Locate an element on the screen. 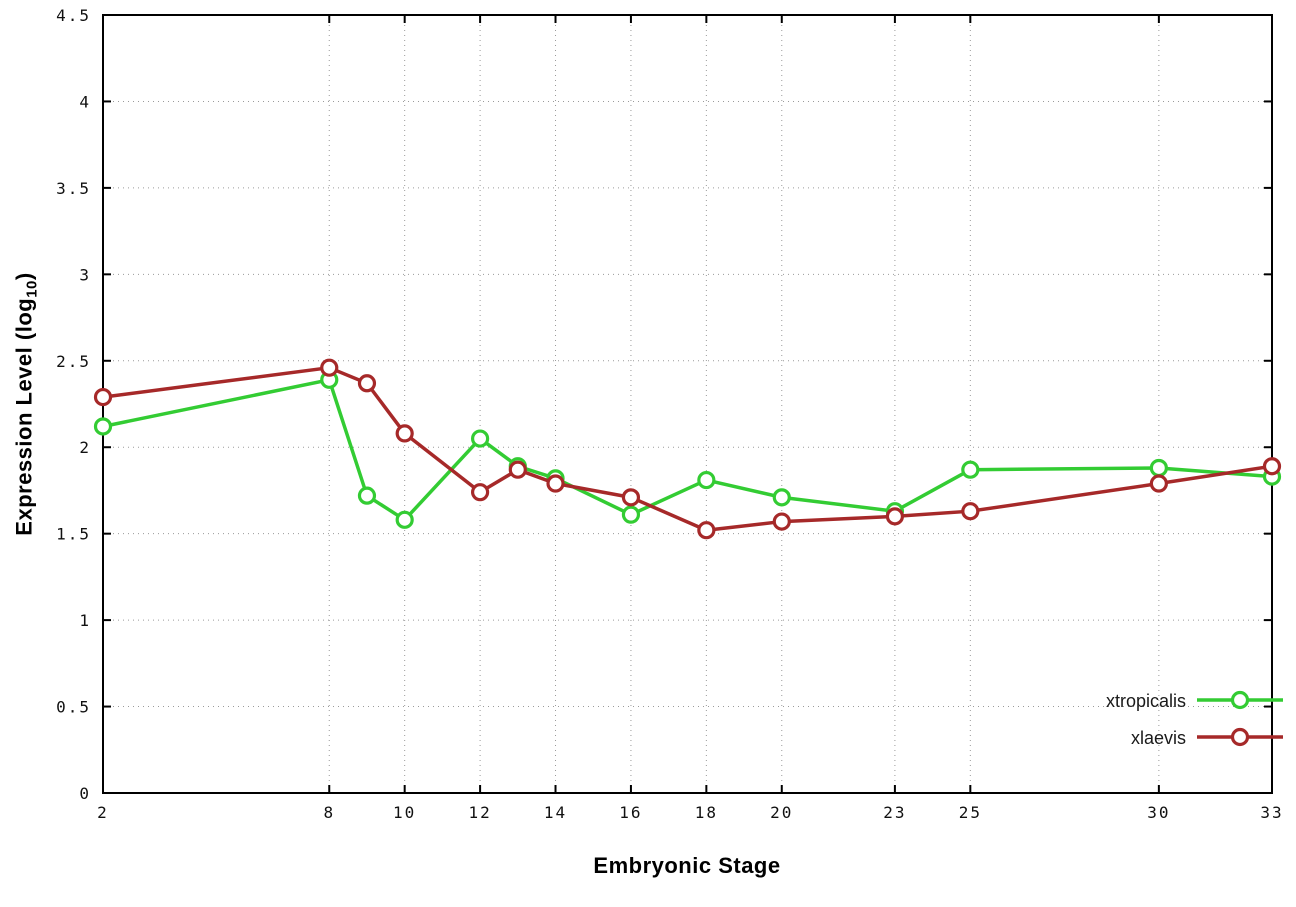  x-tick-label: 12 is located at coordinates (479, 812).